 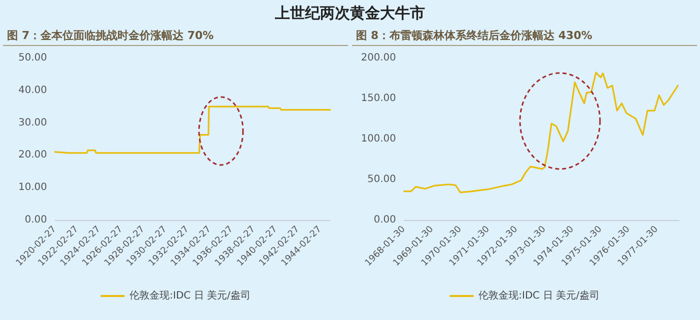 I want to click on chart-title: 图 7：金本位面临挑战时金价涨幅达 70%, so click(x=175, y=36).